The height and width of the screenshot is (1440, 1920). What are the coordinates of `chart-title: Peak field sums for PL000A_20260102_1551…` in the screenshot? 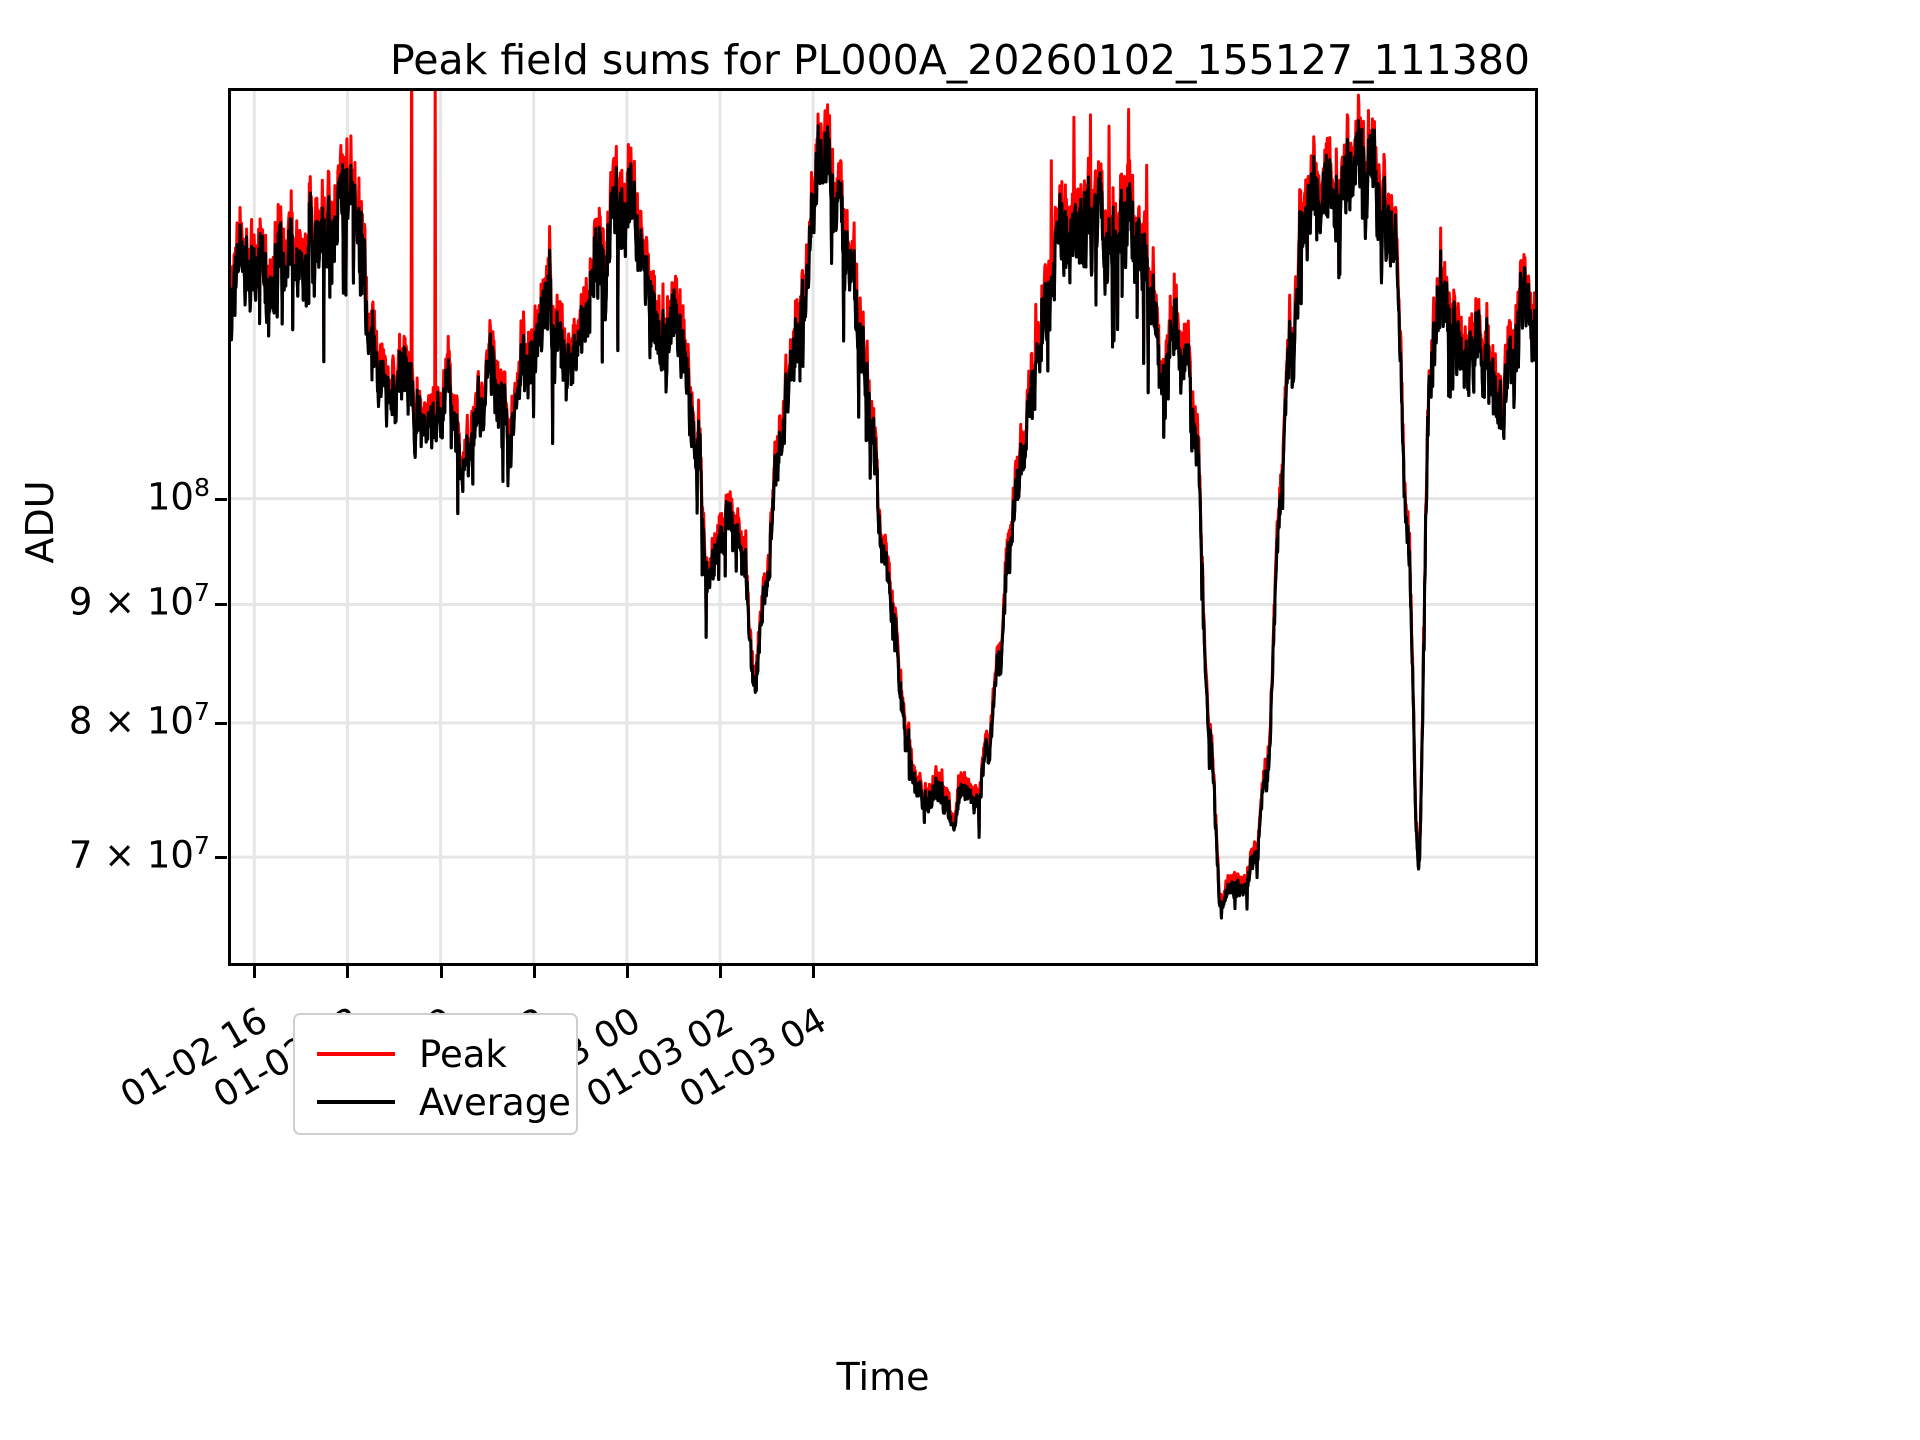 It's located at (960, 60).